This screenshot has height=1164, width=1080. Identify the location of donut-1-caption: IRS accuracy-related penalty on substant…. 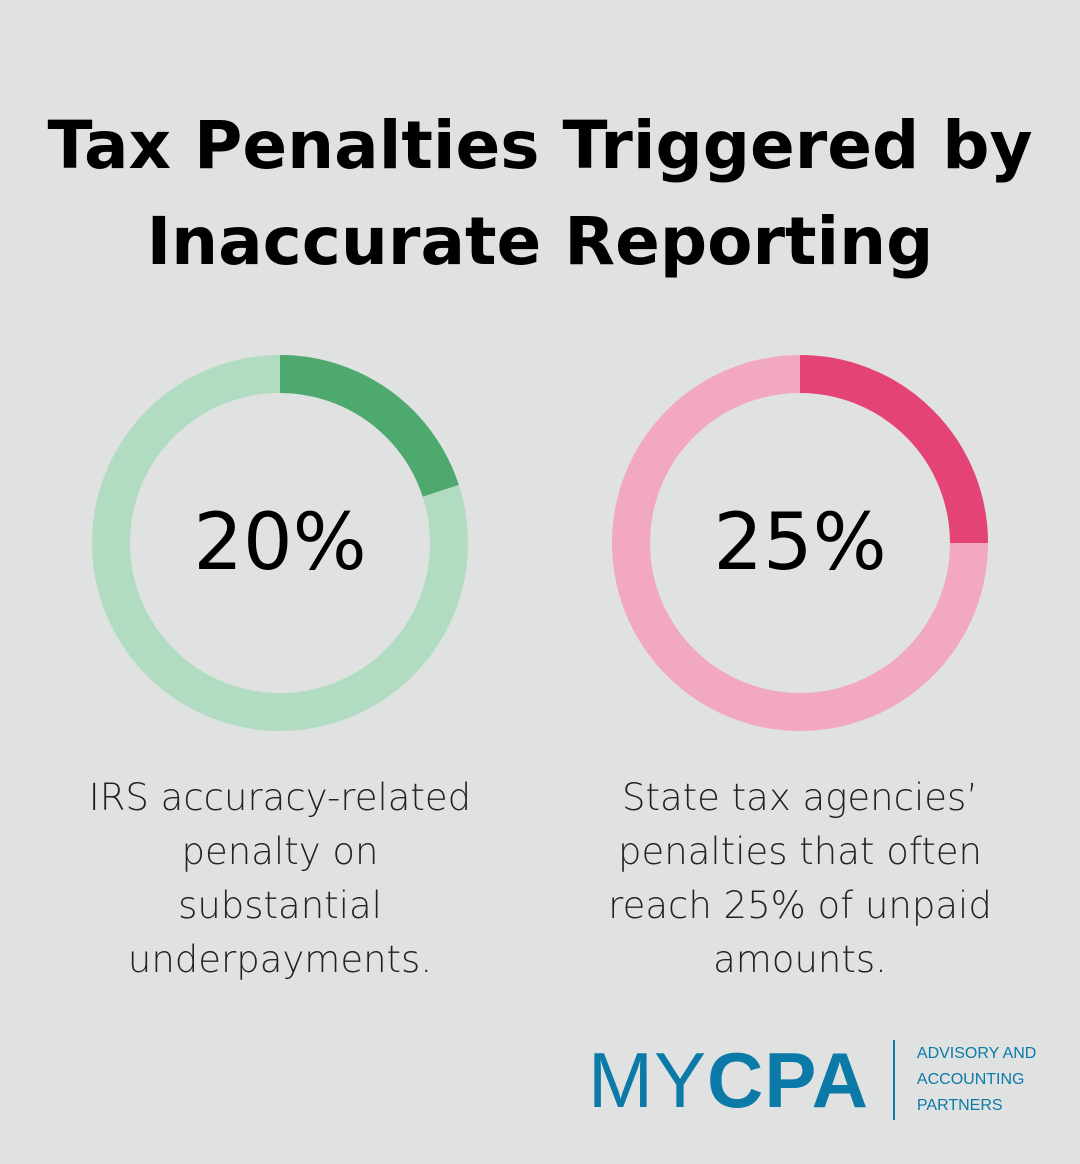
(280, 878).